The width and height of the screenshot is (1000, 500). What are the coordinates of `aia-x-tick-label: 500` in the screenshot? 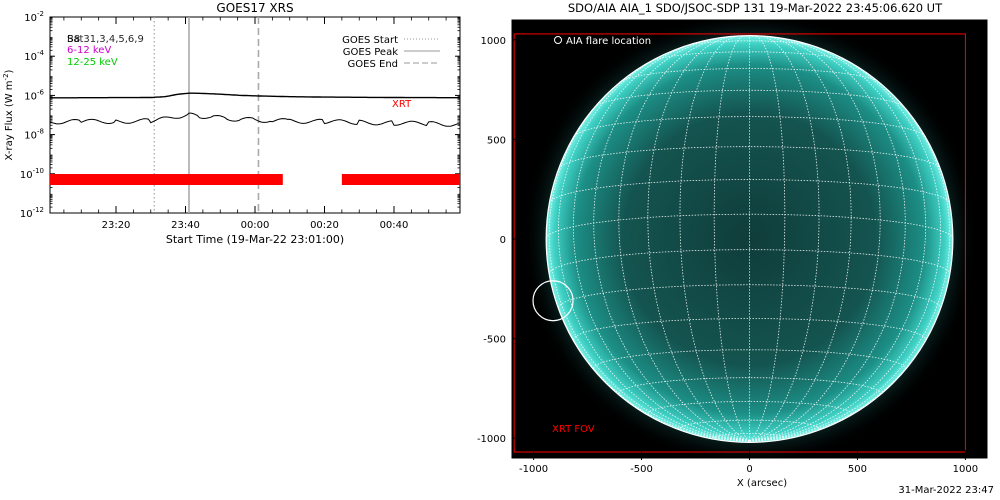 It's located at (857, 469).